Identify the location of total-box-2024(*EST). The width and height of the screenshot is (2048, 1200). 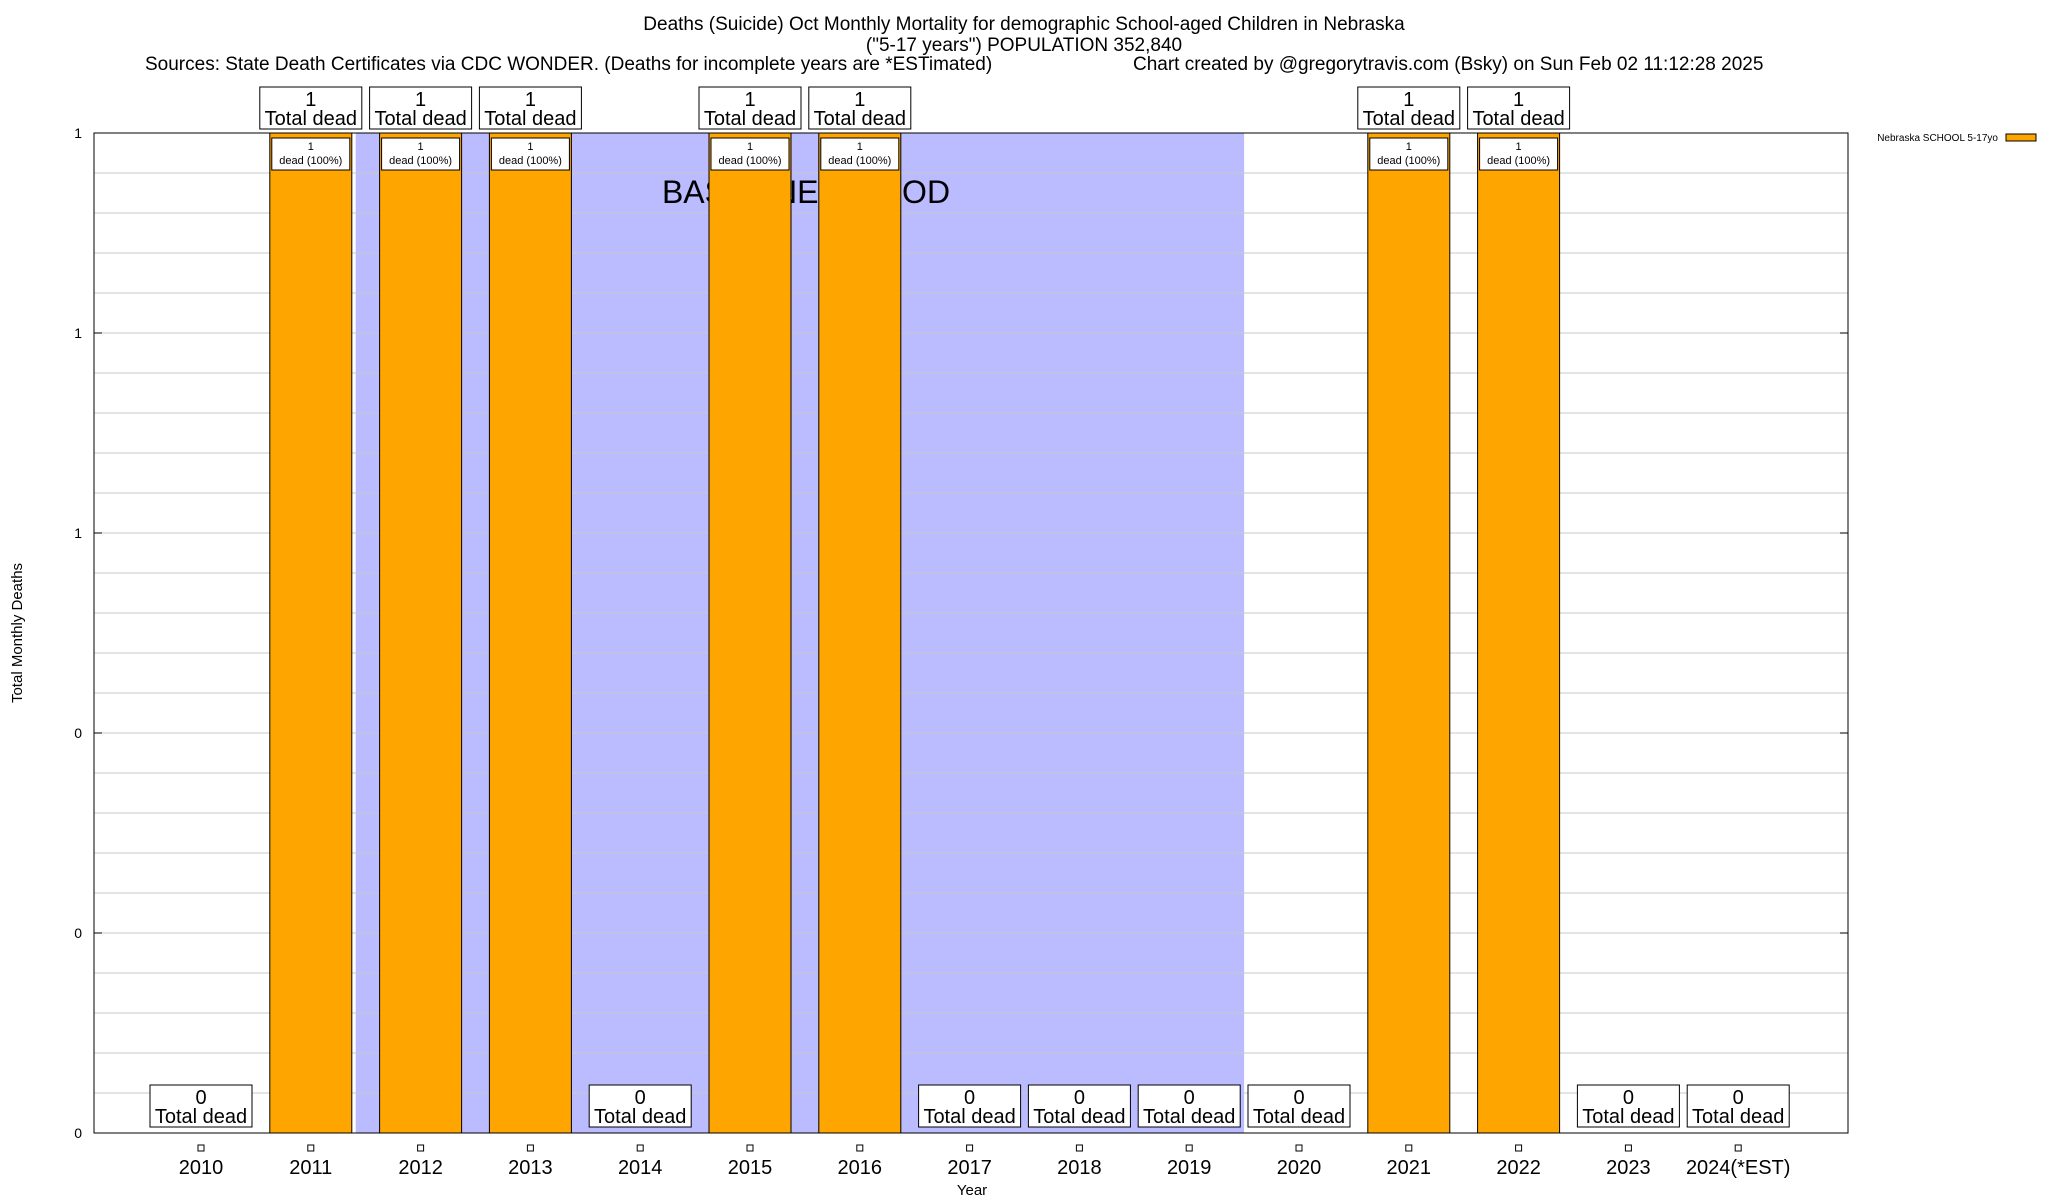
(1738, 1106).